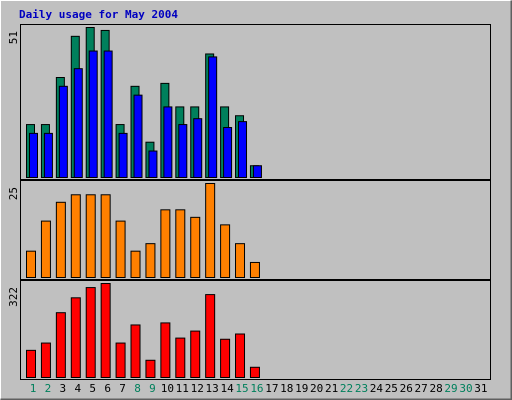 The image size is (512, 400). I want to click on x-tick-label: 24, so click(377, 388).